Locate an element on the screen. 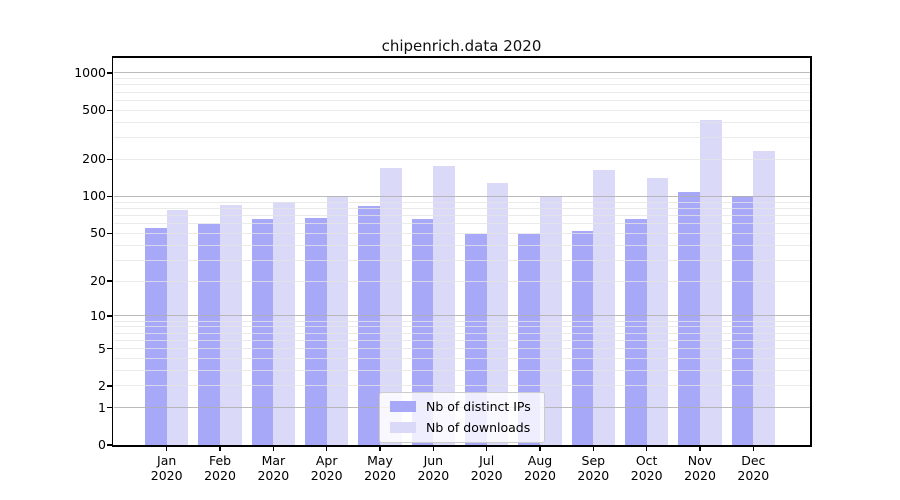  x-axis-label-oct: Oct 2020 is located at coordinates (647, 468).